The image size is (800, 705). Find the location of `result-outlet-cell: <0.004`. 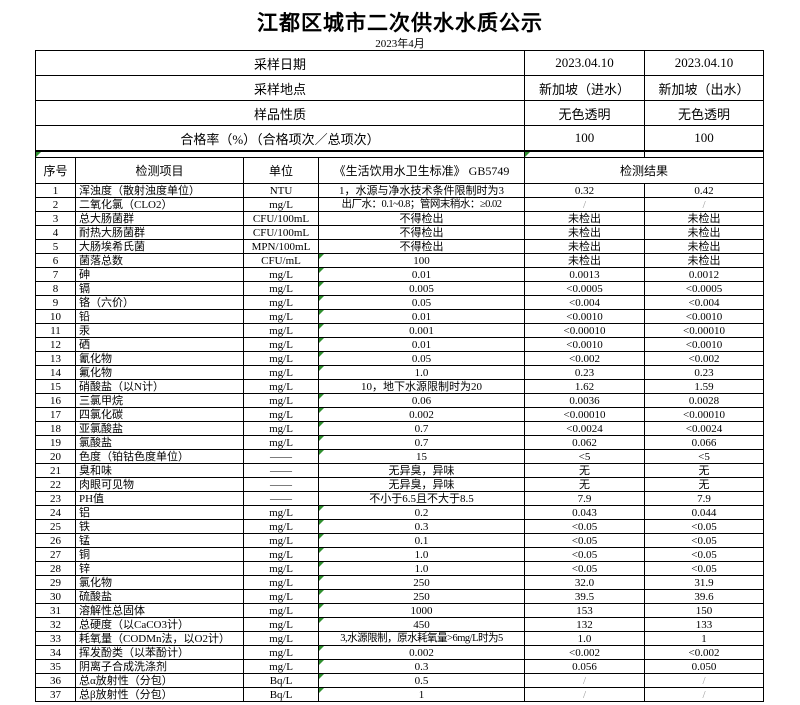

result-outlet-cell: <0.004 is located at coordinates (704, 302).